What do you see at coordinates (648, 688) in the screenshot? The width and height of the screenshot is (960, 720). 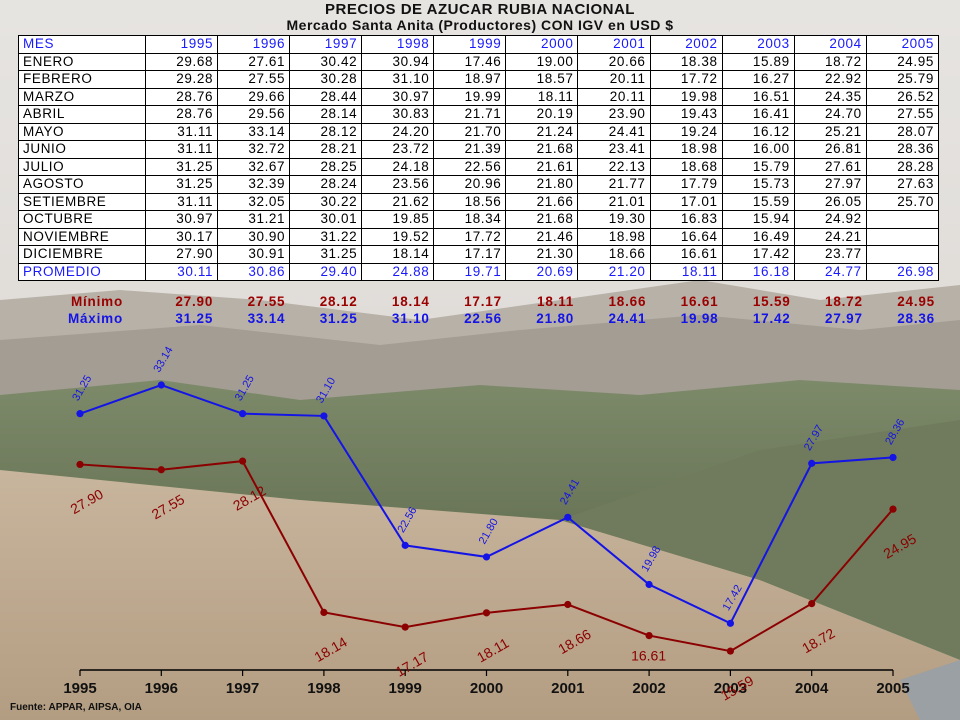 I see `x-tick-label: 2002` at bounding box center [648, 688].